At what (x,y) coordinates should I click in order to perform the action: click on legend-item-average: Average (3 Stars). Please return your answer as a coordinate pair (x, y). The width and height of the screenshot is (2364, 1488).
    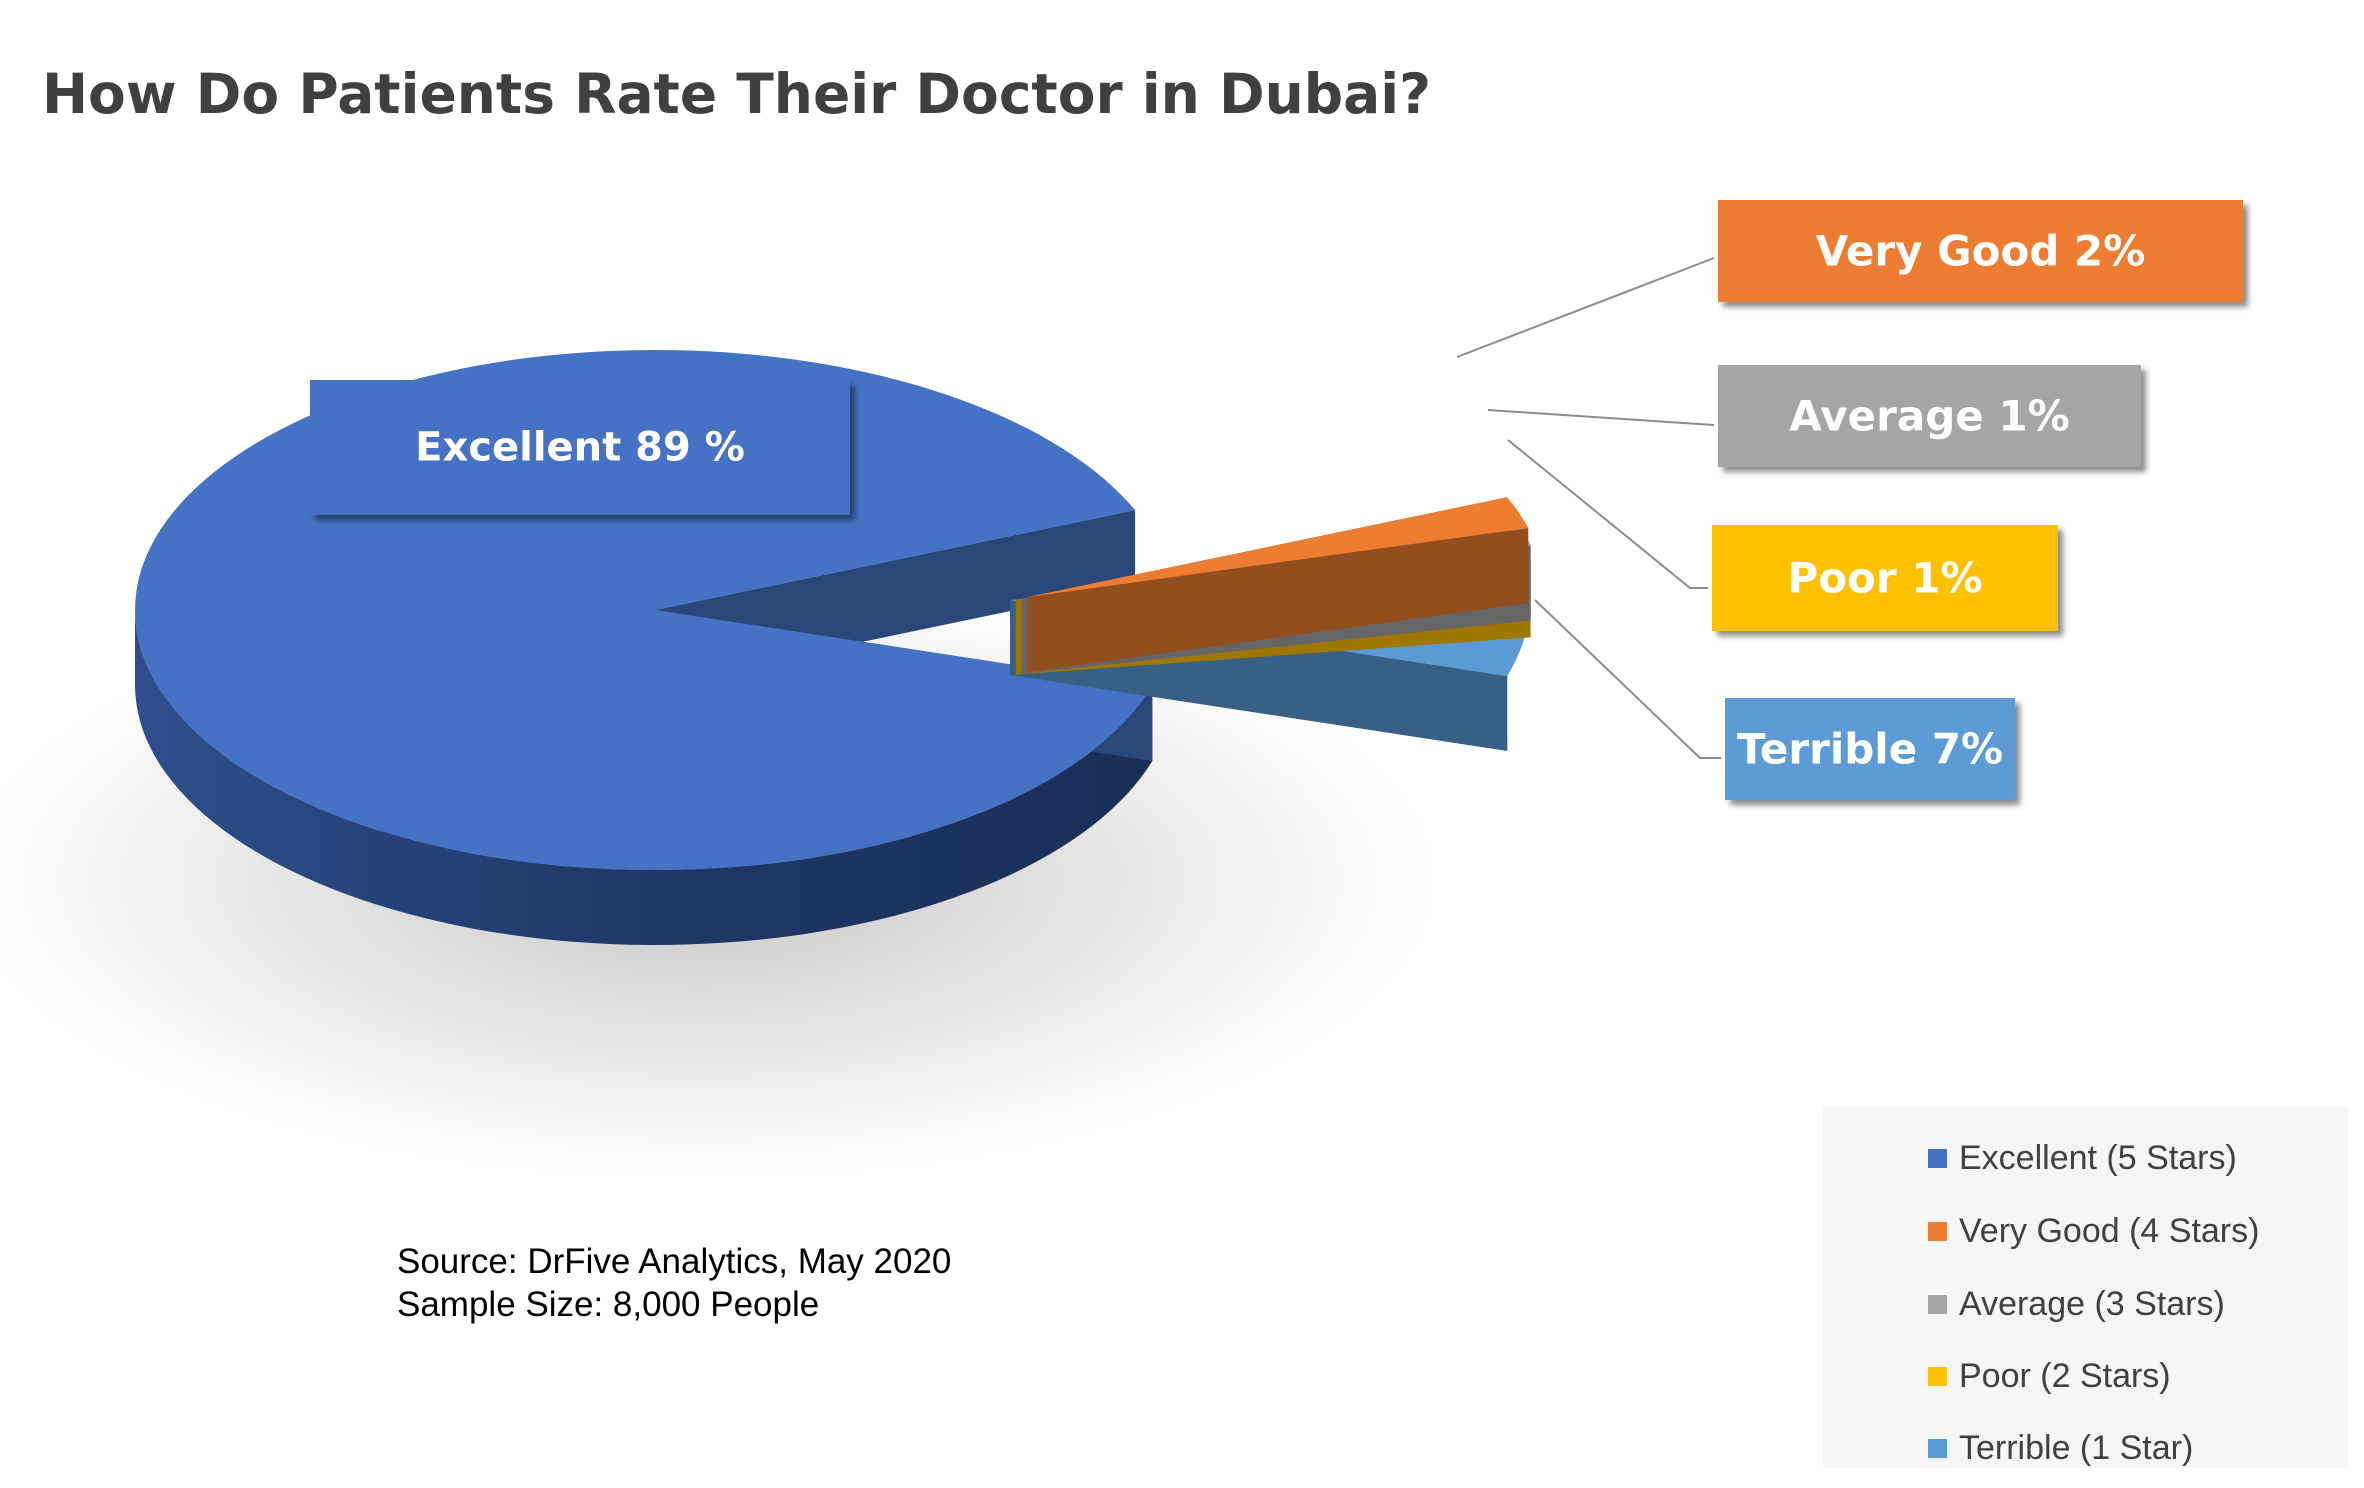
    Looking at the image, I should click on (2076, 1304).